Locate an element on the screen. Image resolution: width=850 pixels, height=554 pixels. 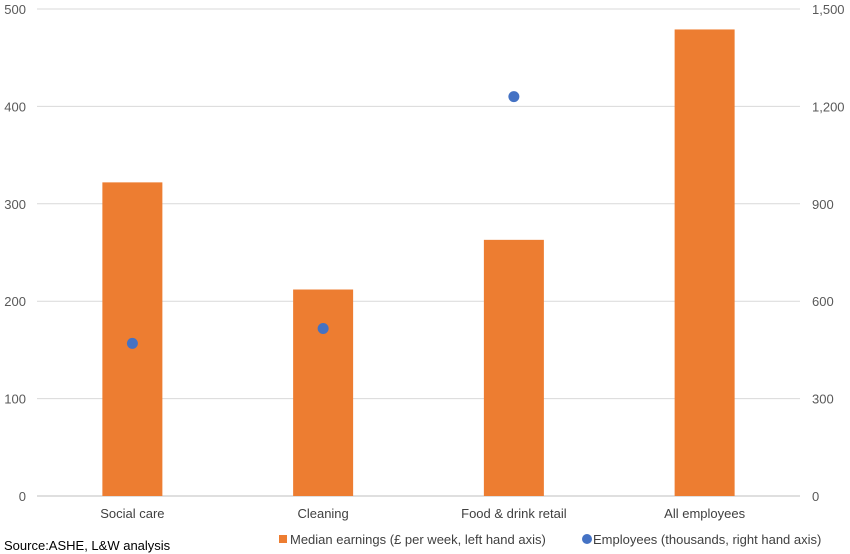
right-tick-label: 0 is located at coordinates (815, 496).